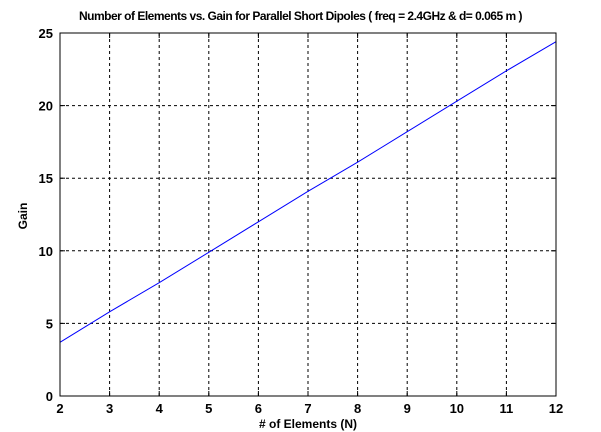 The image size is (601, 432). Describe the element at coordinates (46, 215) in the screenshot. I see `y-tick-labels: 0 5 10 15 20 25` at that location.